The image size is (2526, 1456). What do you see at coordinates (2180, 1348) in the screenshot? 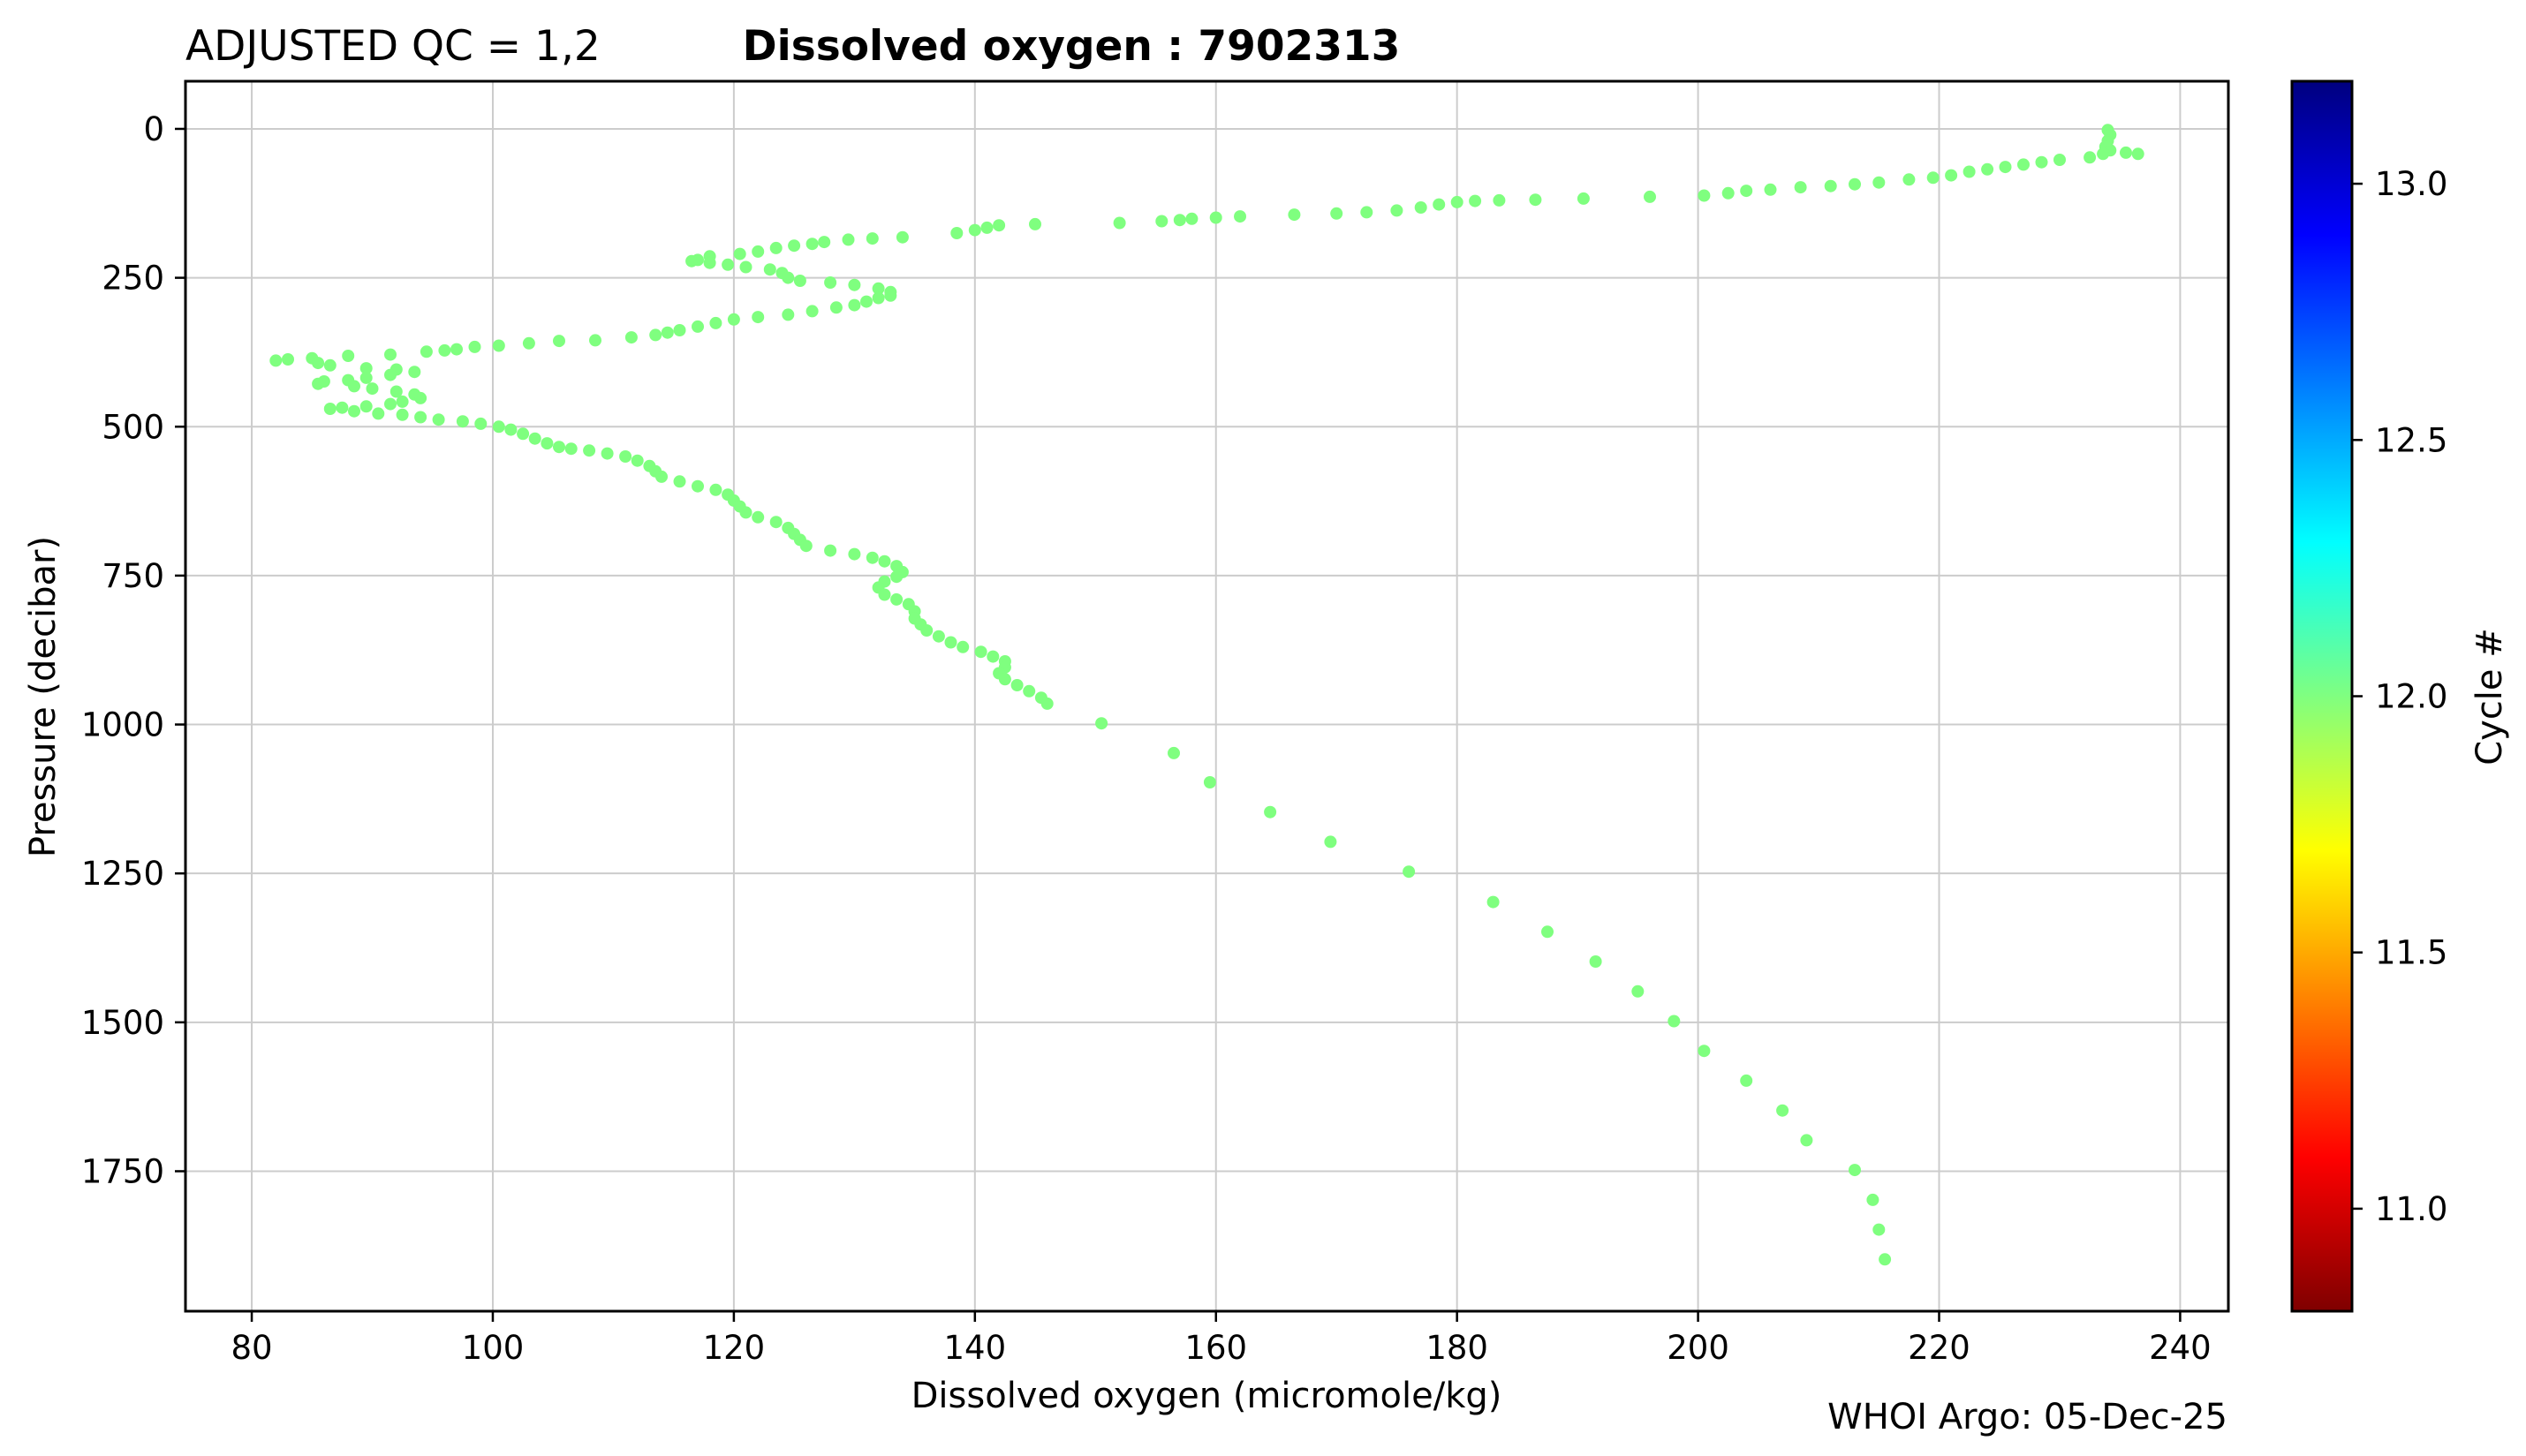
I see `x-tick-label: 240` at bounding box center [2180, 1348].